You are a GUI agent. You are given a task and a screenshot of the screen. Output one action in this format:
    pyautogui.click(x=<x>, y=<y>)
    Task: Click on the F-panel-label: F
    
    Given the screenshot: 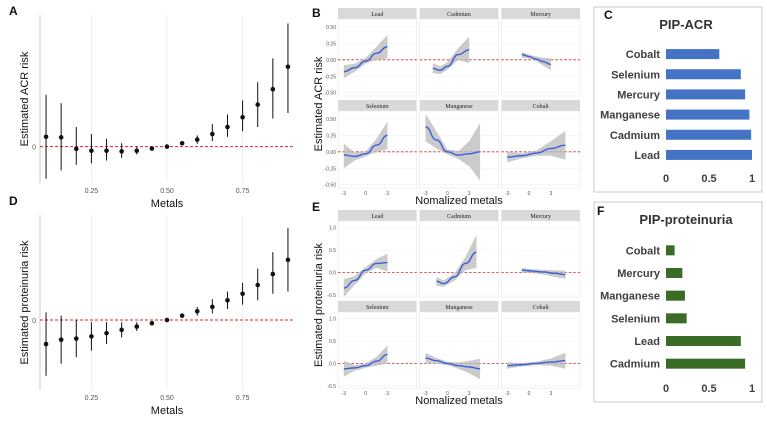 What is the action you would take?
    pyautogui.click(x=600, y=211)
    